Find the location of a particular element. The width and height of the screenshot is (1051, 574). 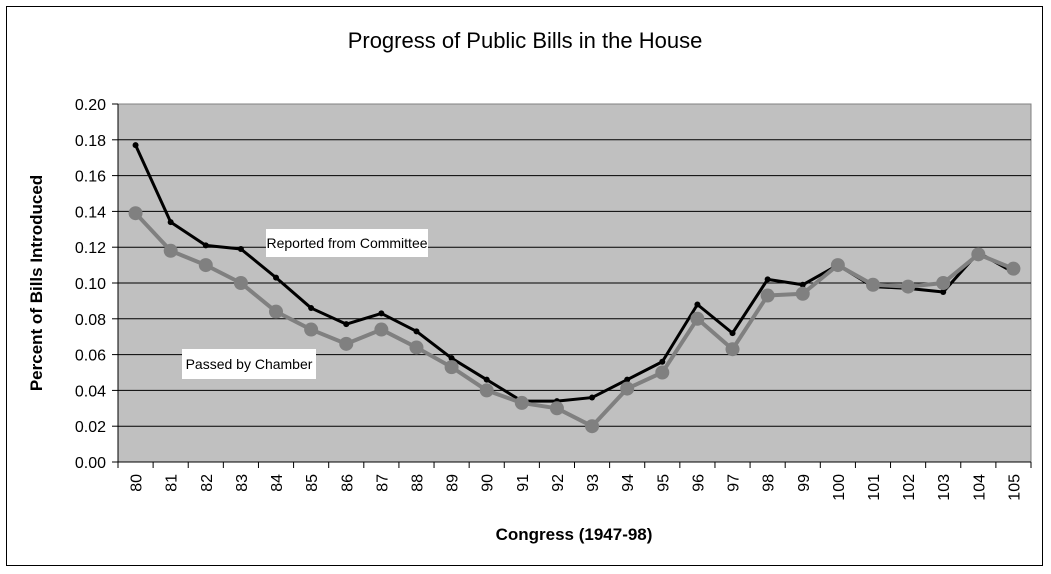

x-tick-label: 85 is located at coordinates (312, 483).